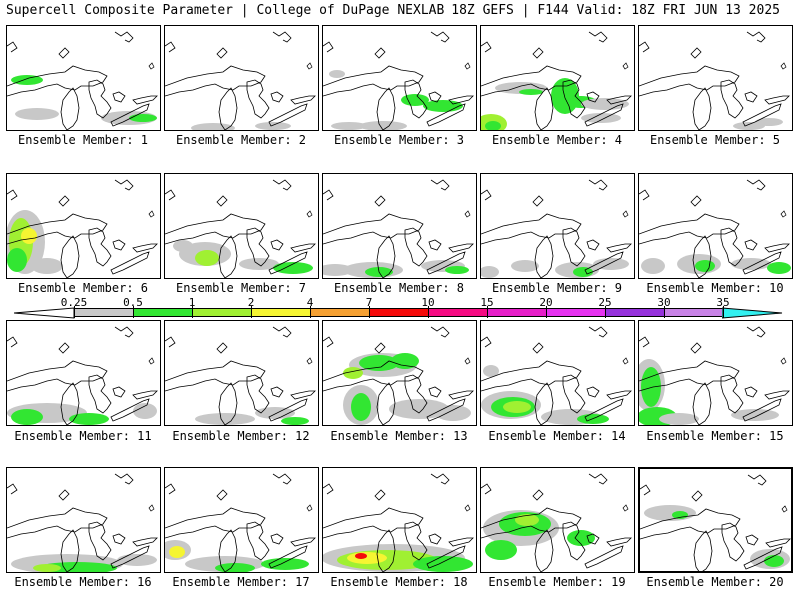 This screenshot has height=600, width=800. I want to click on colorbar-tick-label: 30, so click(664, 302).